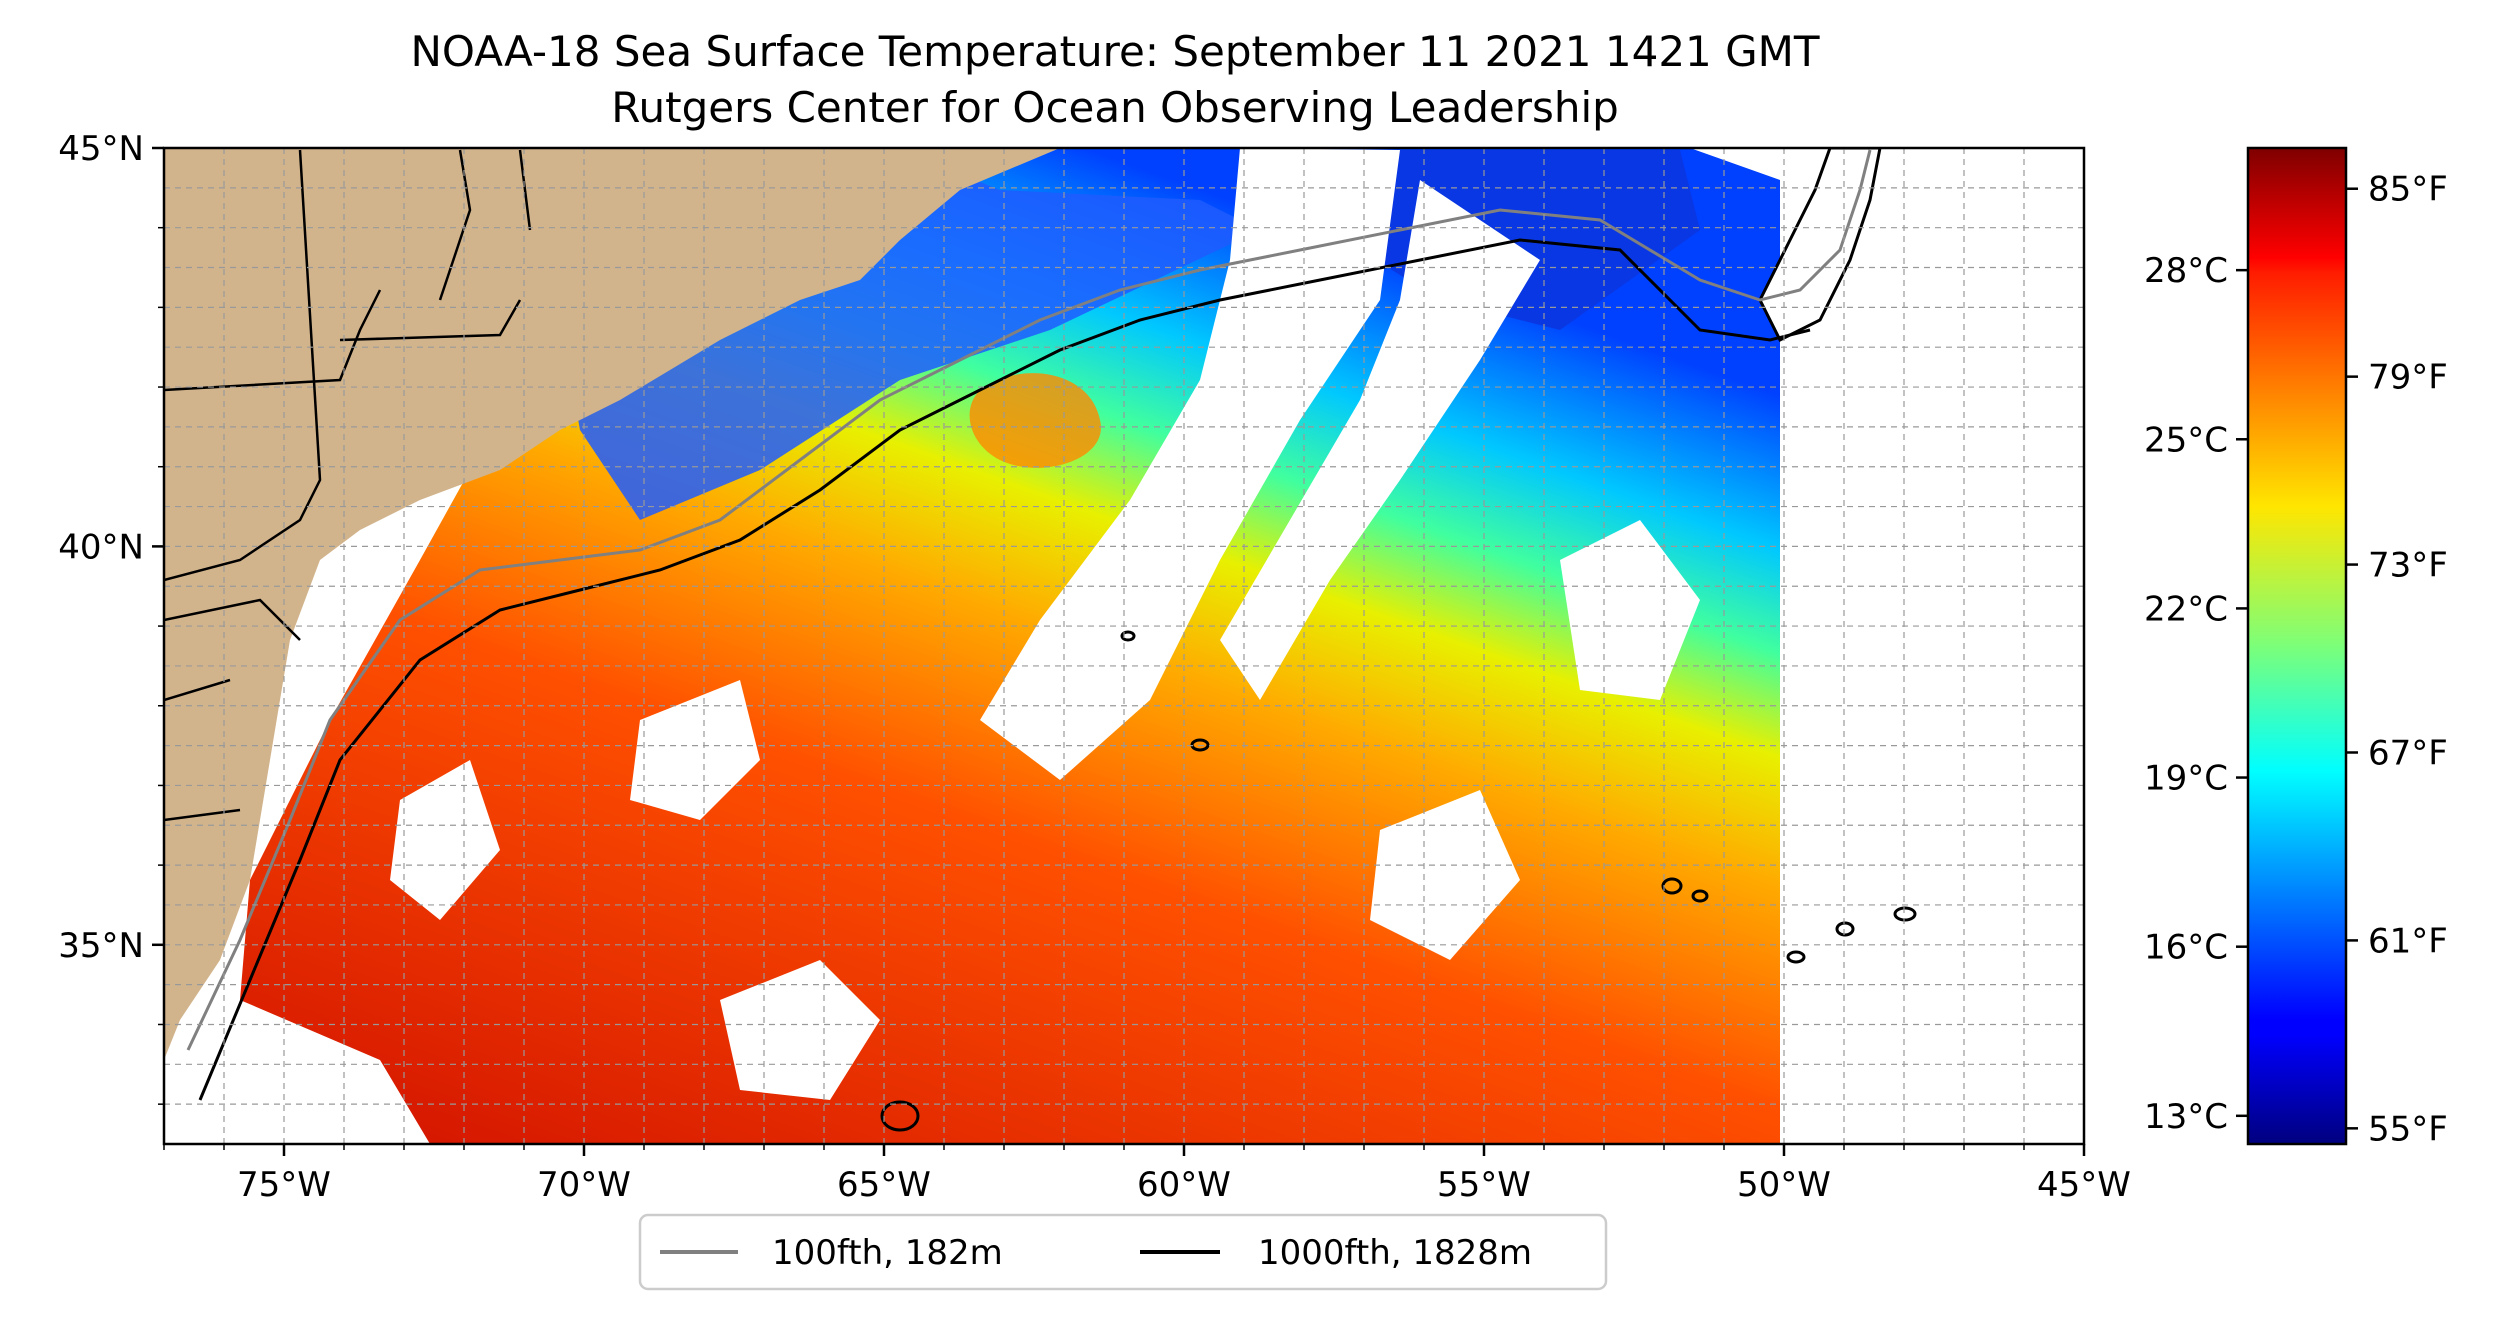  I want to click on lon-tick-label: 60°W, so click(1184, 1185).